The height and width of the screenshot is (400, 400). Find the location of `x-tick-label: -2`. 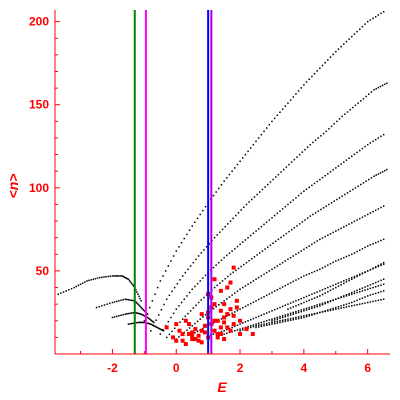

x-tick-label: -2 is located at coordinates (112, 368).